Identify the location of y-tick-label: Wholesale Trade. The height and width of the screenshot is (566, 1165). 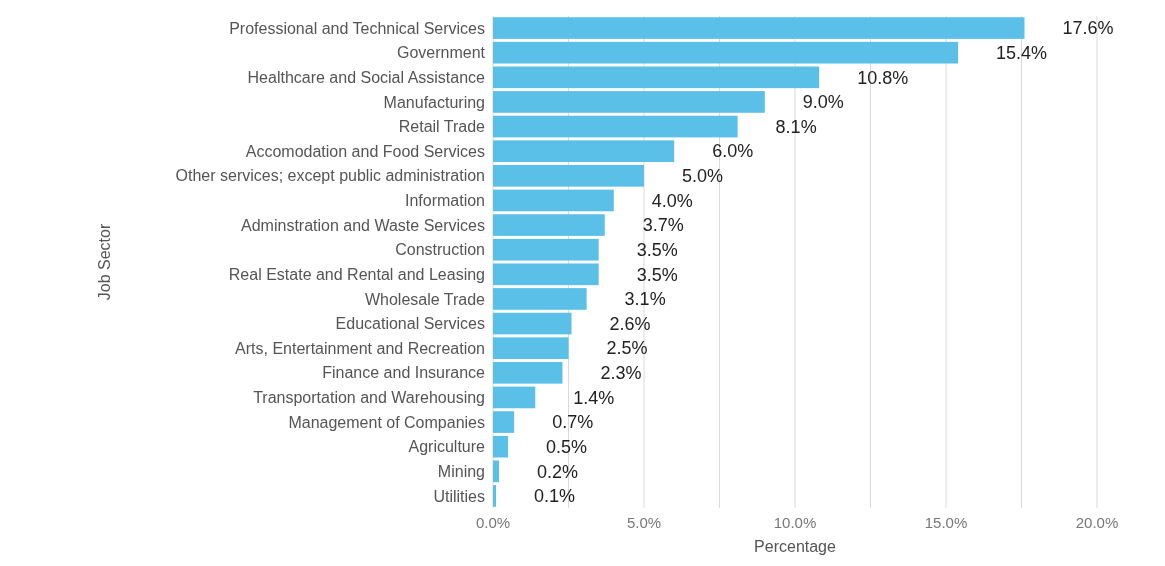
(425, 299).